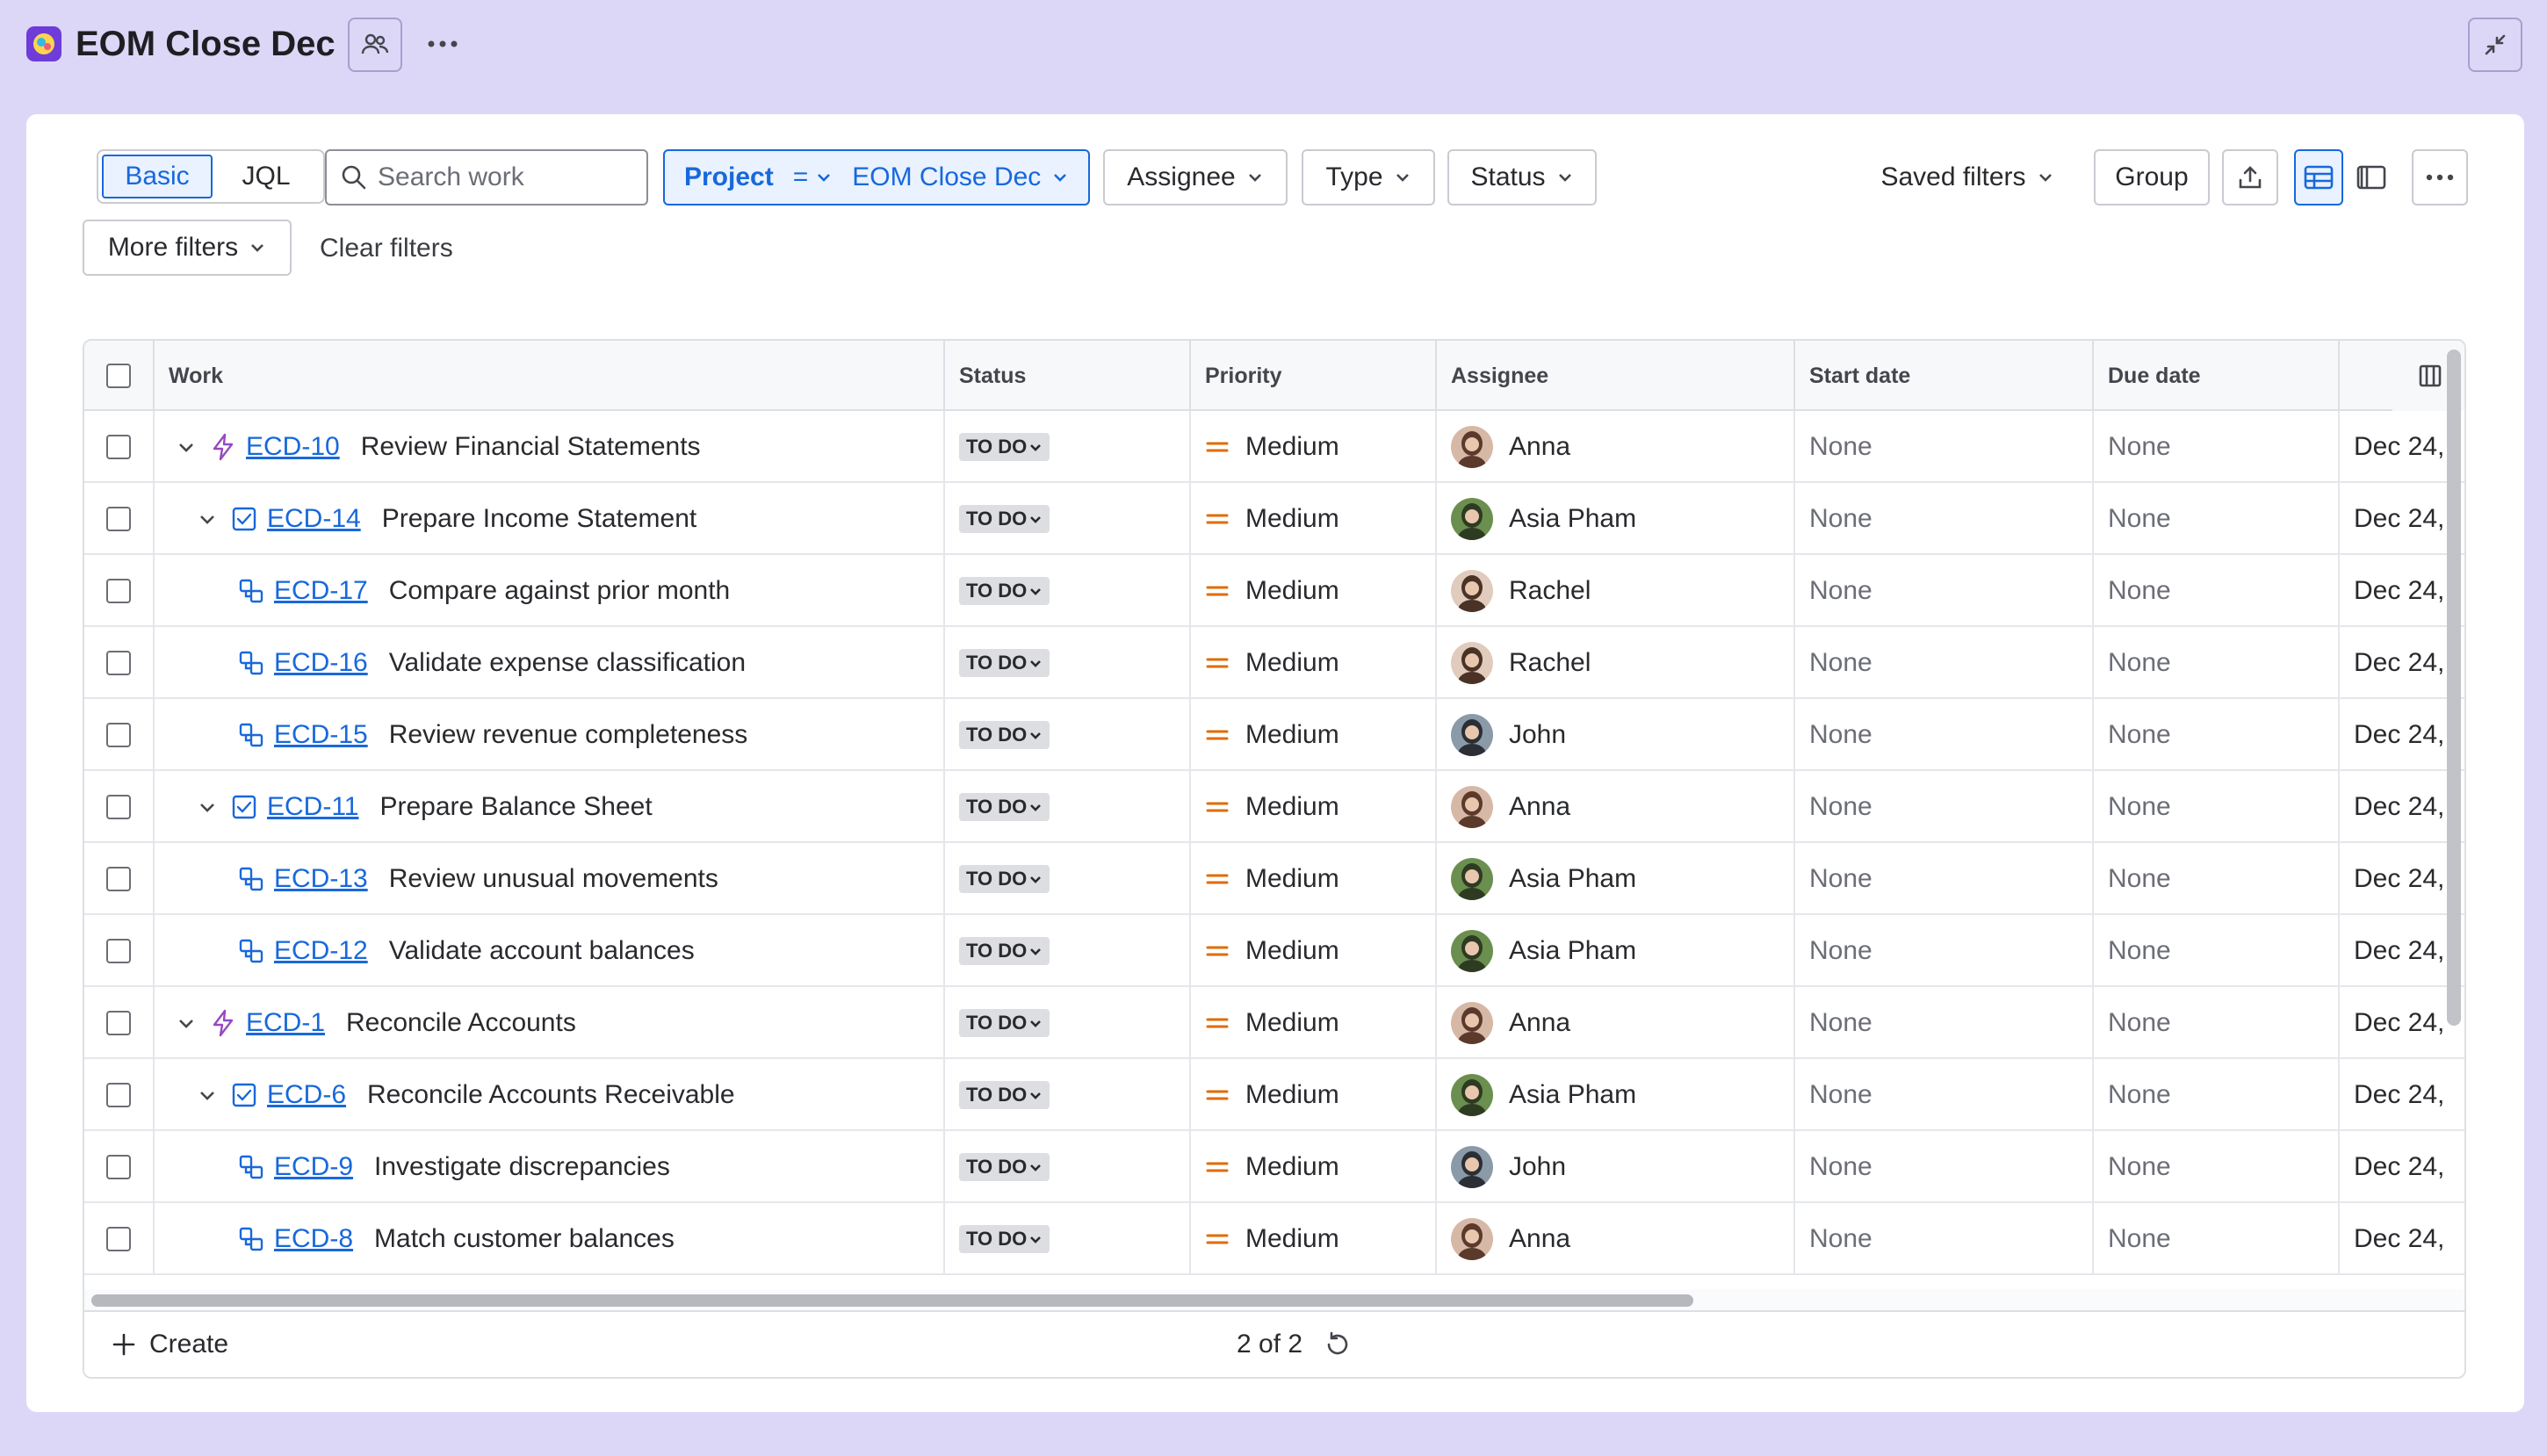 The width and height of the screenshot is (2547, 1456). What do you see at coordinates (2440, 177) in the screenshot?
I see `more-options-button` at bounding box center [2440, 177].